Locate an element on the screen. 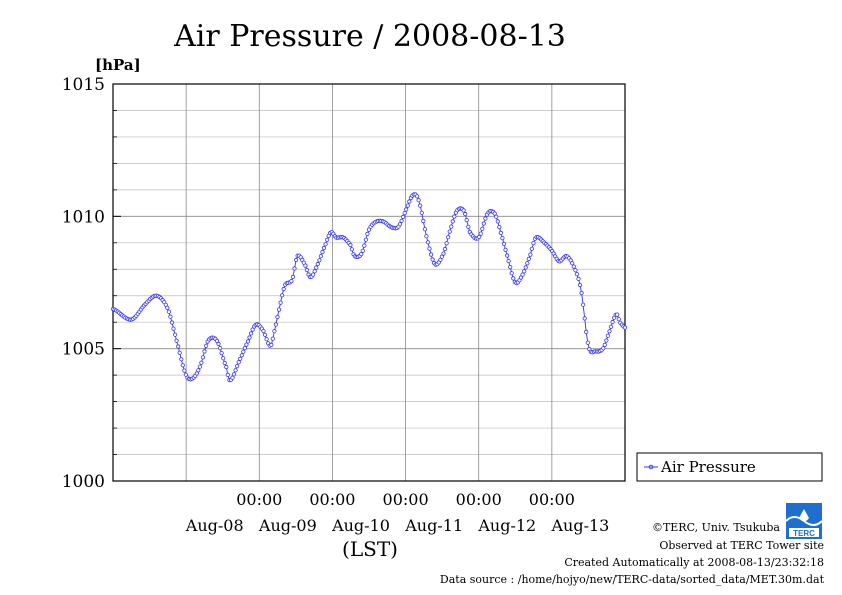  y-tick-label: 1015 is located at coordinates (83, 85).